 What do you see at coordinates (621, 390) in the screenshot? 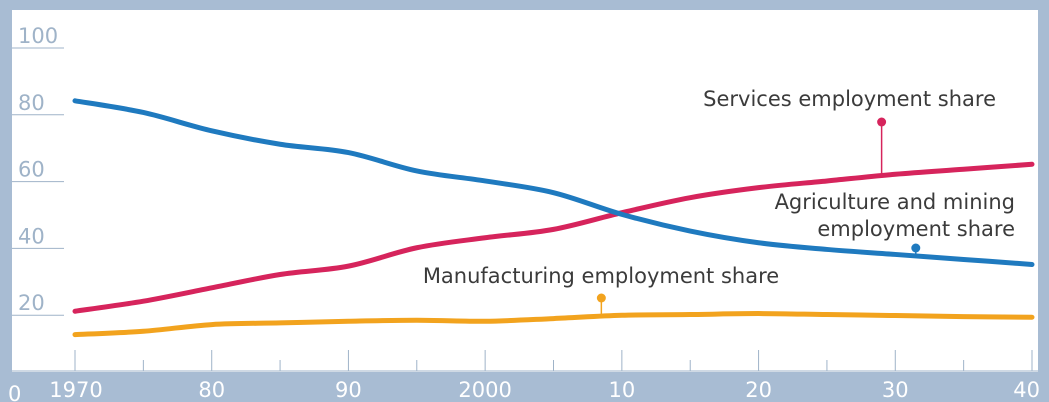
I see `x-tick-label: 10` at bounding box center [621, 390].